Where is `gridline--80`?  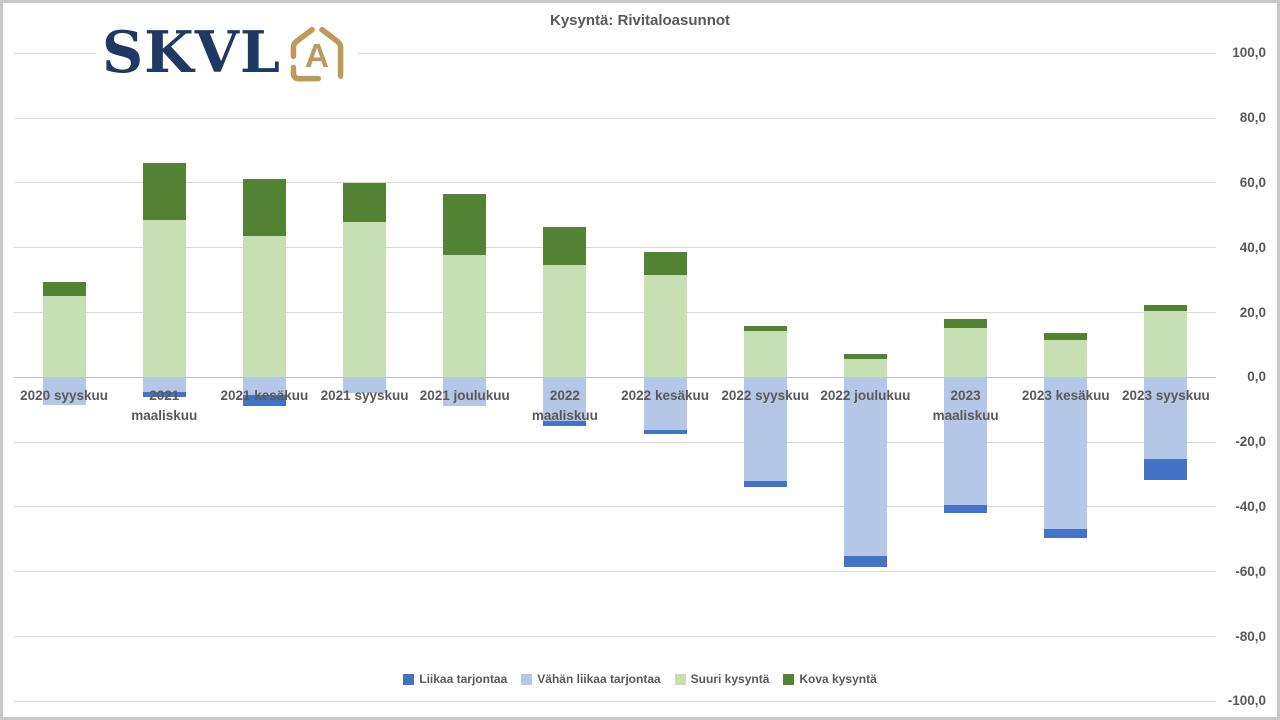 gridline--80 is located at coordinates (615, 636).